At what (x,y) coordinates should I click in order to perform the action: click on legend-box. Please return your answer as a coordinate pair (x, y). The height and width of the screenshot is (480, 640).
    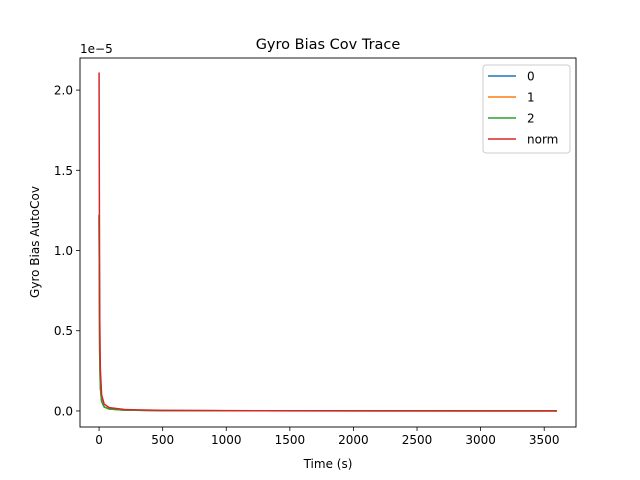
    Looking at the image, I should click on (526, 109).